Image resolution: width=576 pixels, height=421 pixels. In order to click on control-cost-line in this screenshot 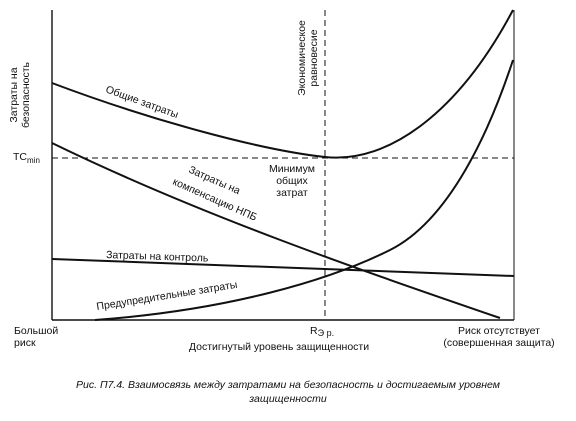, I will do `click(283, 267)`.